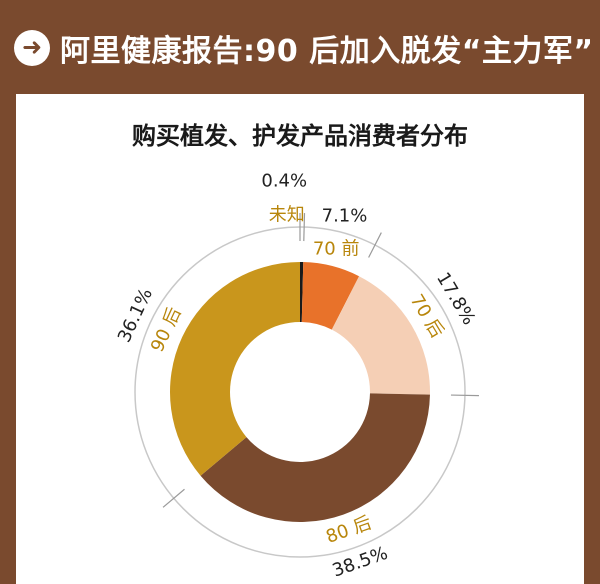 Image resolution: width=600 pixels, height=584 pixels. Describe the element at coordinates (284, 181) in the screenshot. I see `slice-value-0: 0.4%` at that location.